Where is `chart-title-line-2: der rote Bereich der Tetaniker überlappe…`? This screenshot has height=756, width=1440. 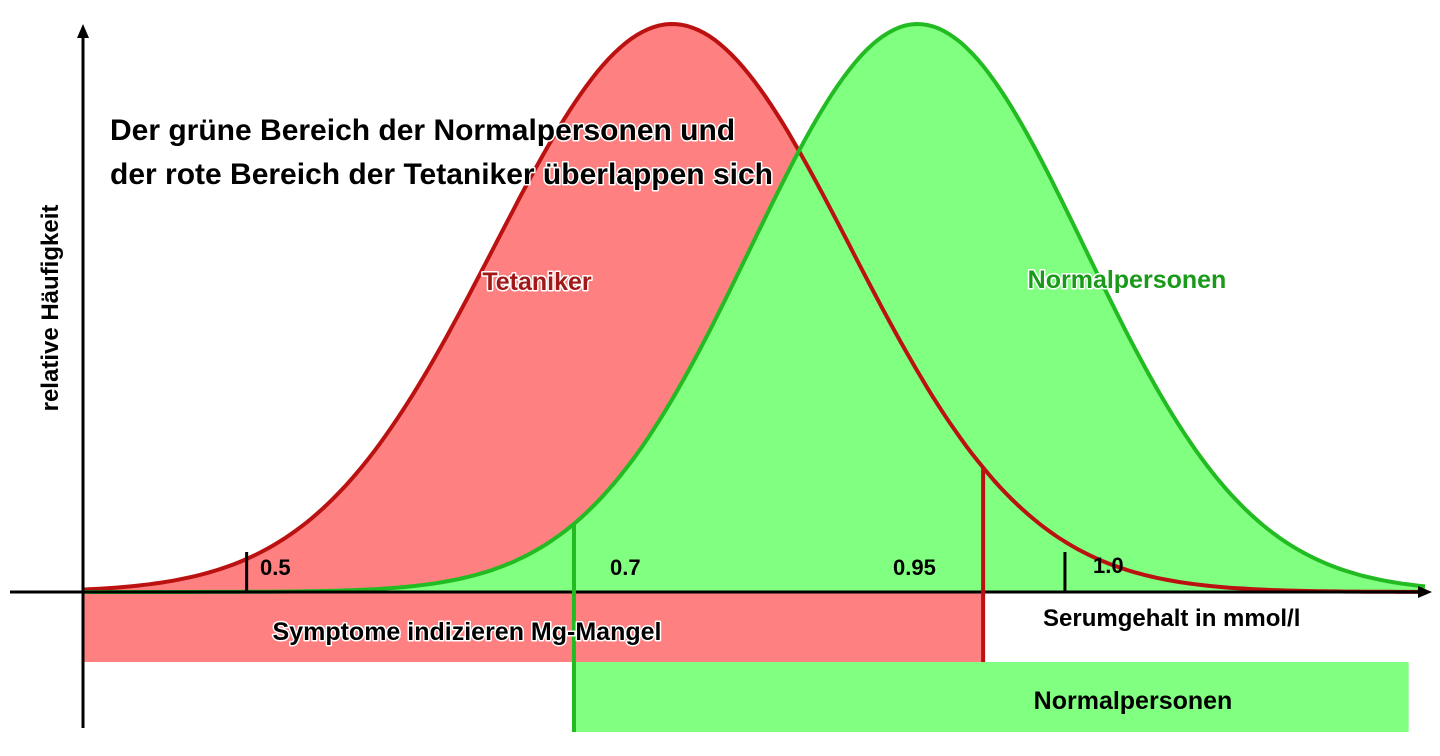 chart-title-line-2: der rote Bereich der Tetaniker überlappe… is located at coordinates (441, 174).